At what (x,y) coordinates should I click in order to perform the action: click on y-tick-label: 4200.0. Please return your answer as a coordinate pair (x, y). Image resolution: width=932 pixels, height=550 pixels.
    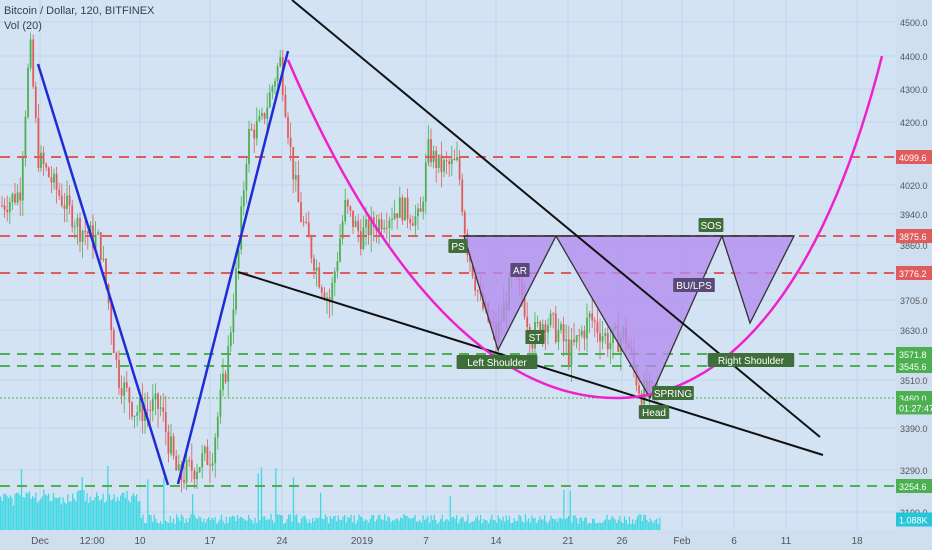
    Looking at the image, I should click on (914, 123).